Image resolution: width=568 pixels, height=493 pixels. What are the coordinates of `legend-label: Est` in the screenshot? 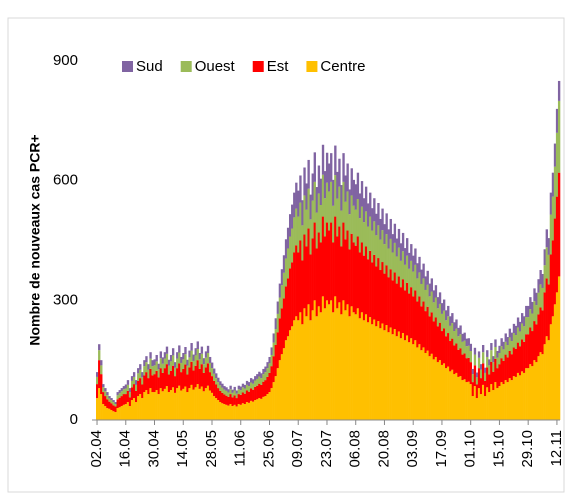 It's located at (278, 66).